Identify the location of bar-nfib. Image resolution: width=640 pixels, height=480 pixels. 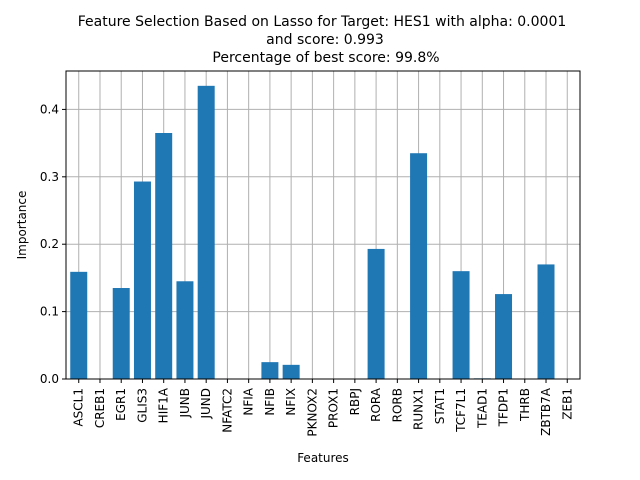
(270, 370).